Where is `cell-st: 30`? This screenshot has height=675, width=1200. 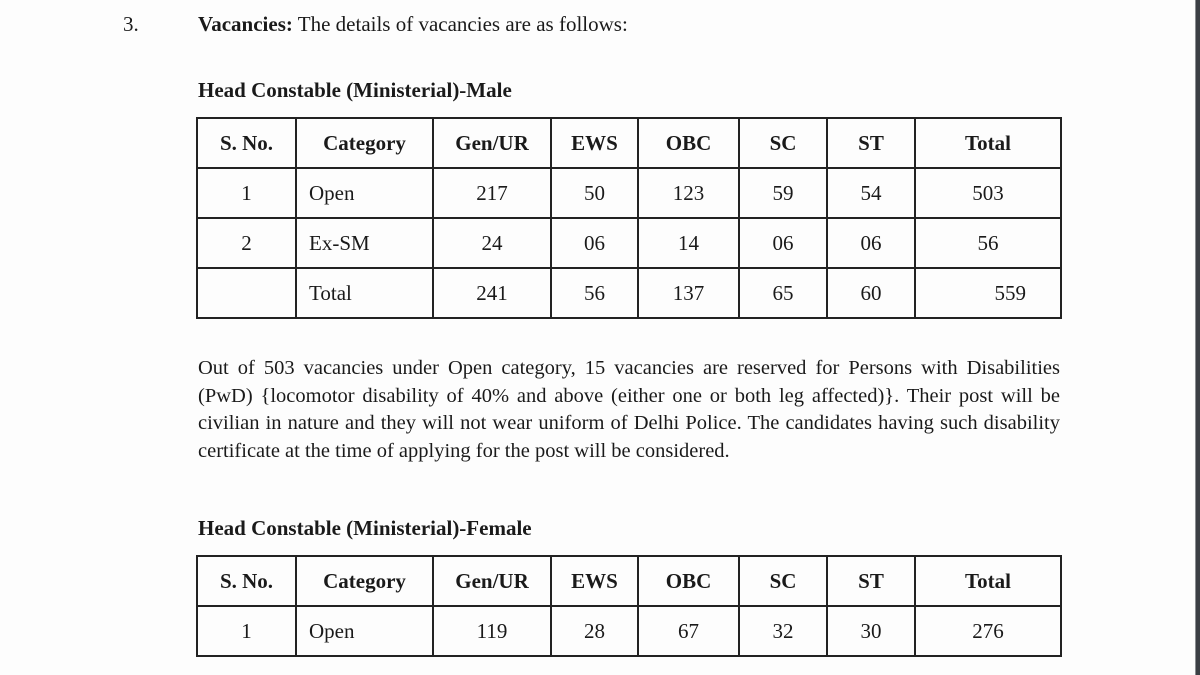
cell-st: 30 is located at coordinates (871, 631).